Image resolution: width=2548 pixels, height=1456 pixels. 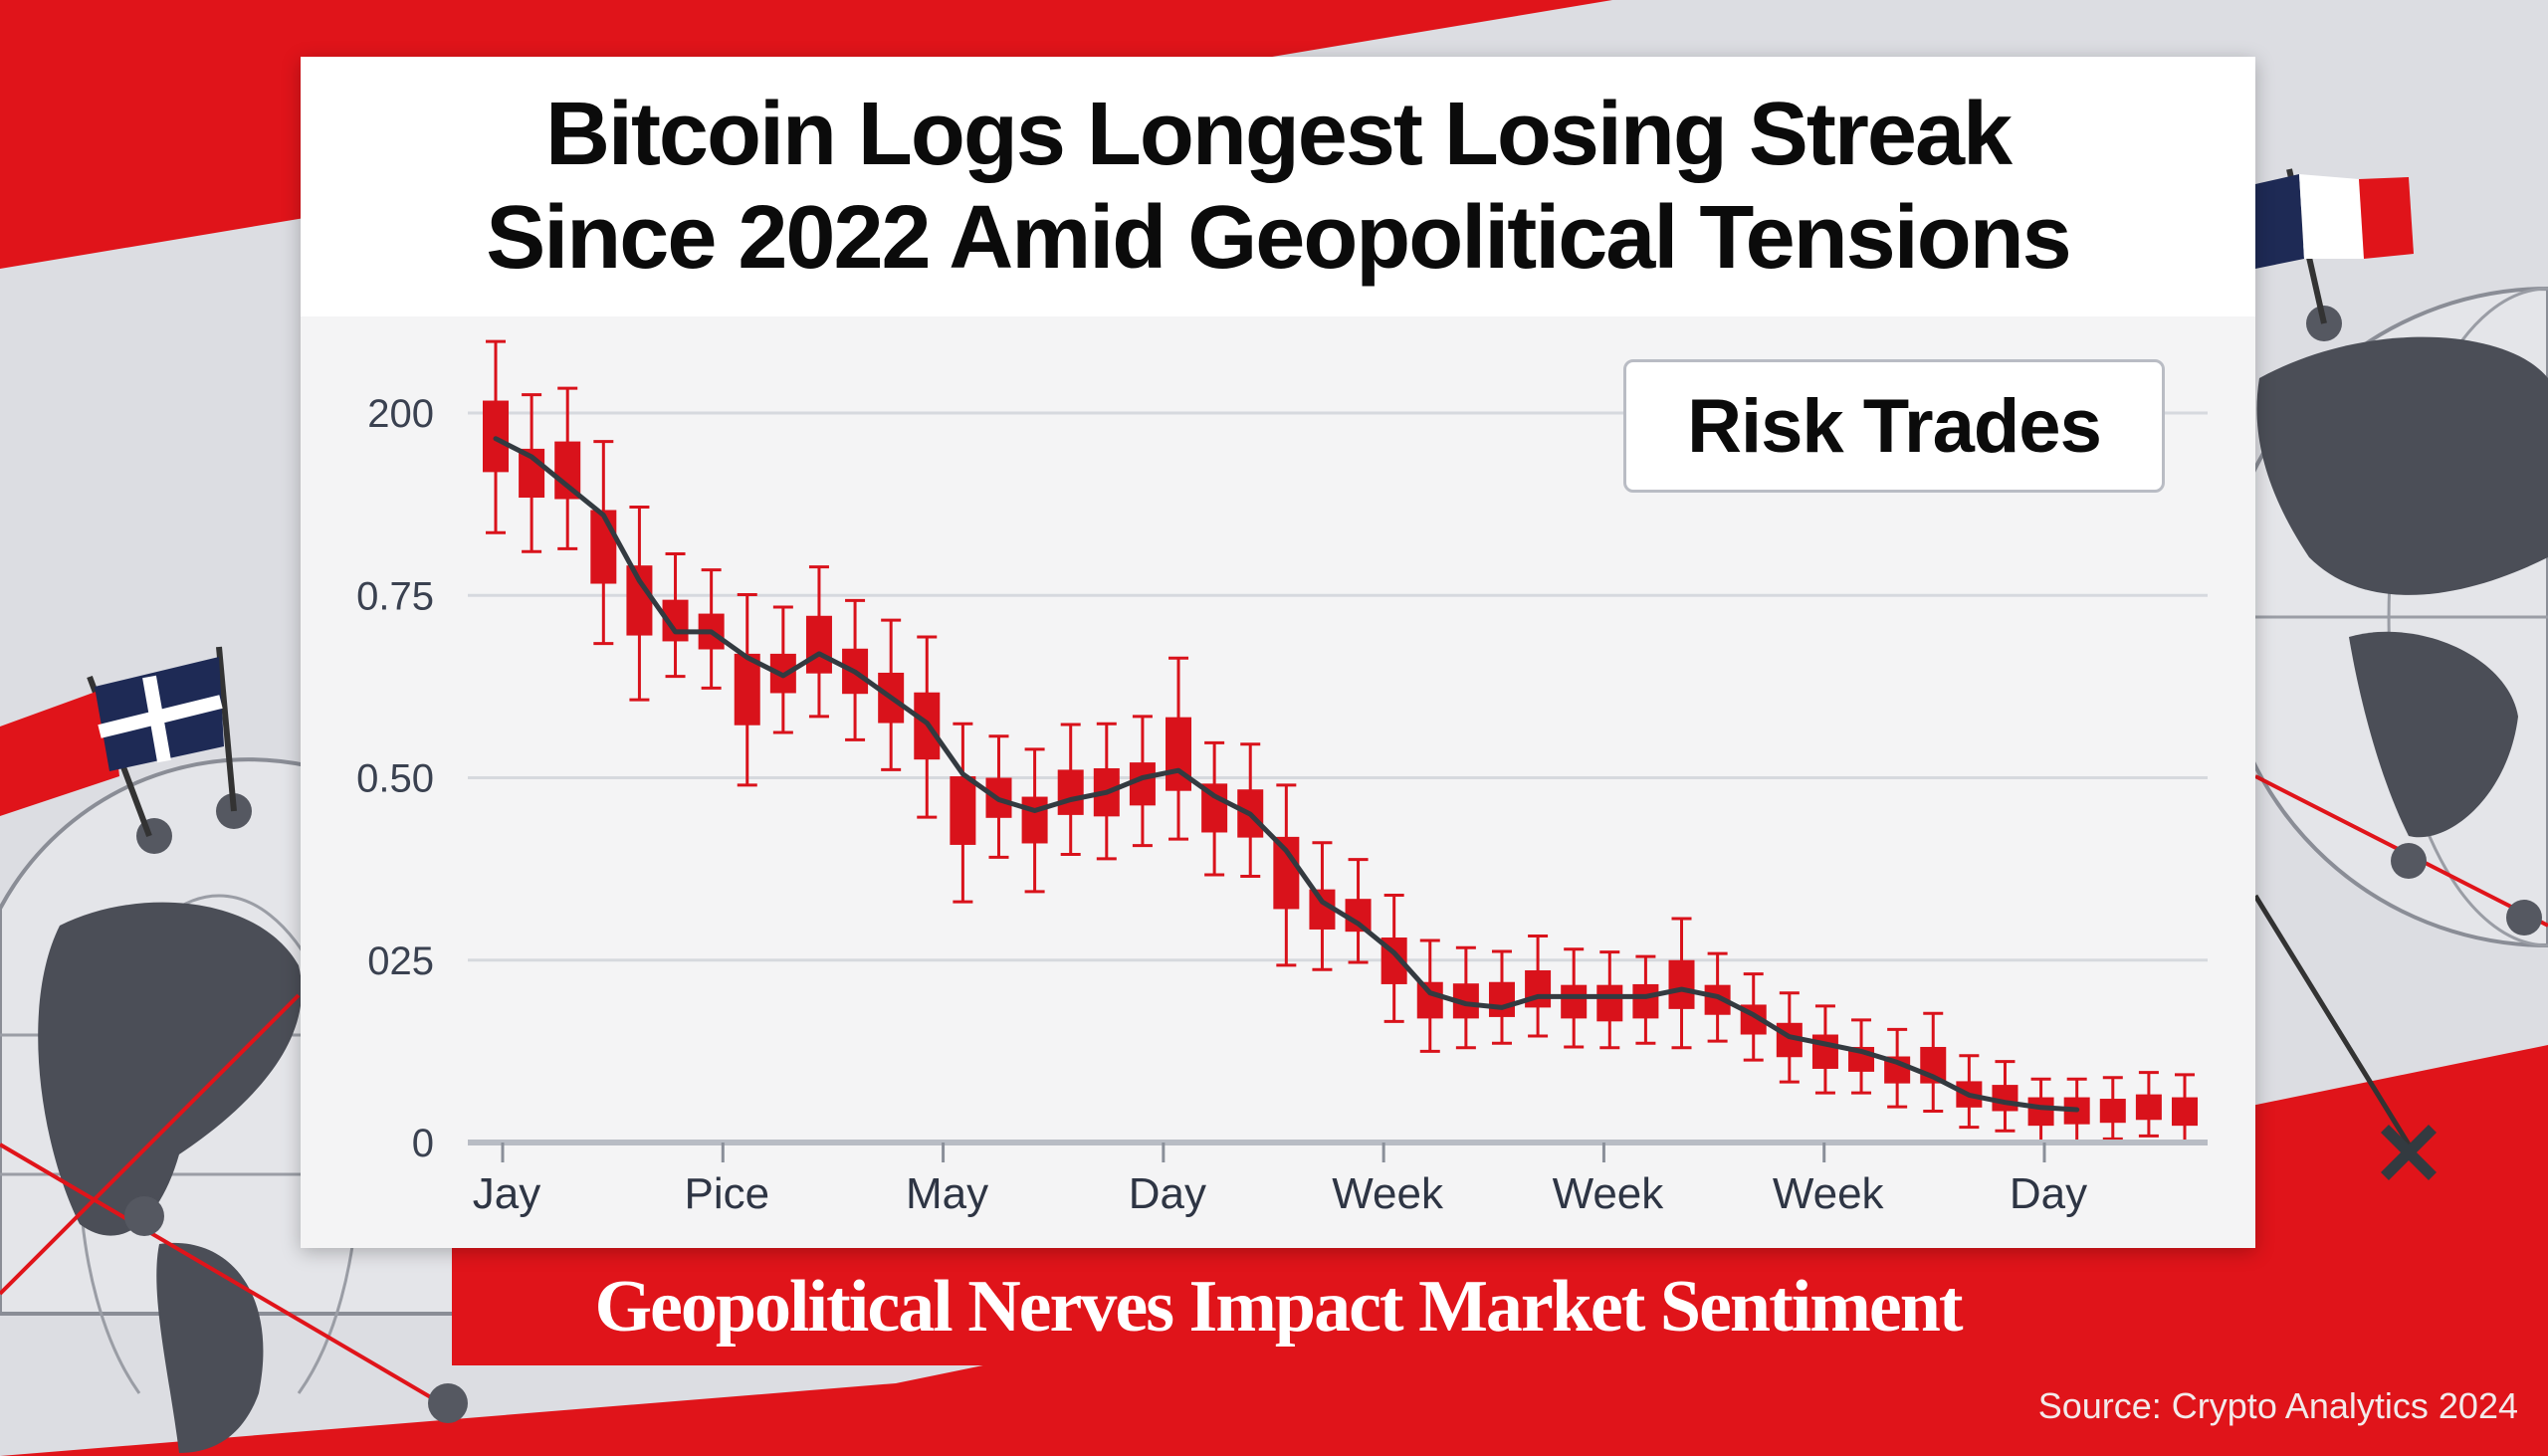 I want to click on y-tick-label: 0, so click(x=423, y=1143).